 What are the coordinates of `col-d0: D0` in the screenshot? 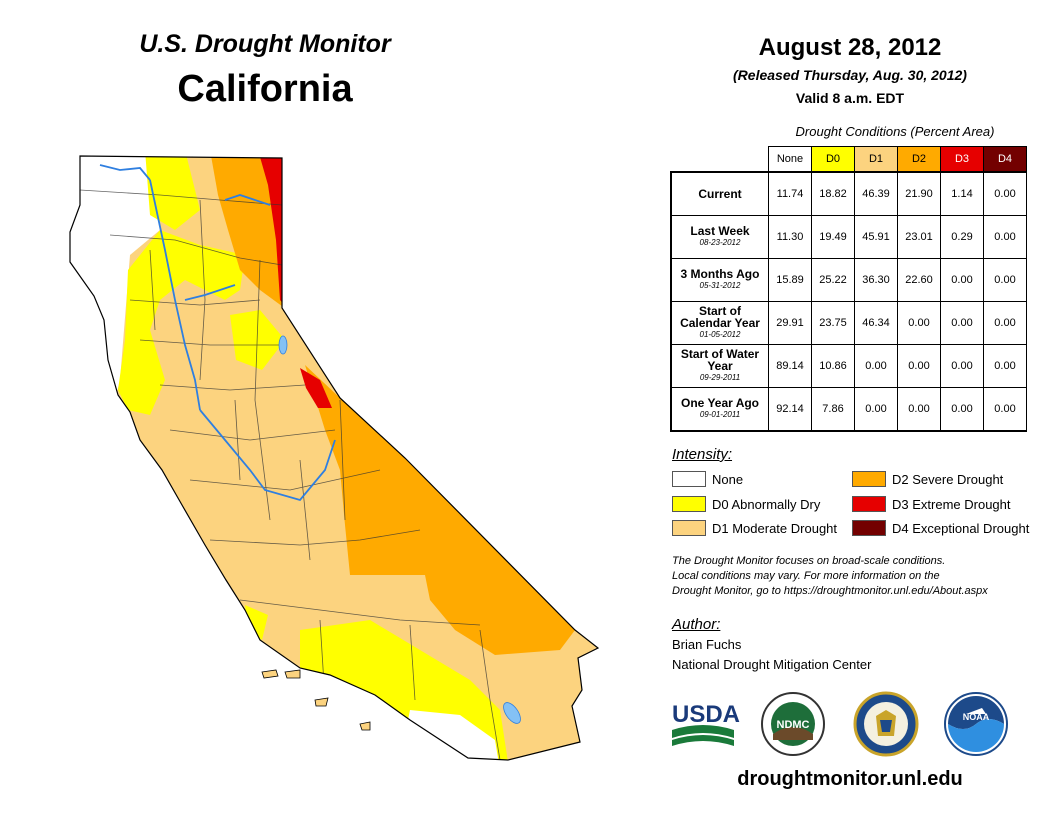 It's located at (833, 159).